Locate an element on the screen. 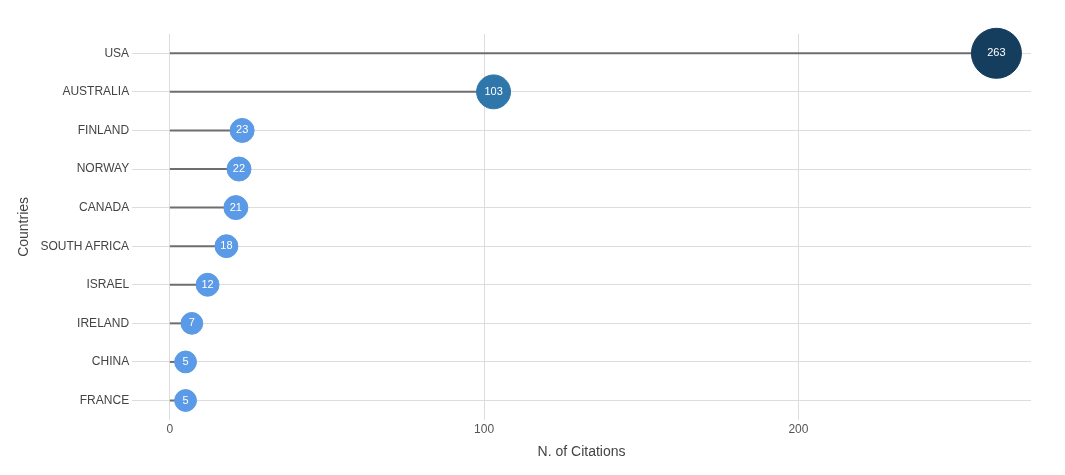 Image resolution: width=1065 pixels, height=475 pixels. y-tick-label: CANADA is located at coordinates (104, 206).